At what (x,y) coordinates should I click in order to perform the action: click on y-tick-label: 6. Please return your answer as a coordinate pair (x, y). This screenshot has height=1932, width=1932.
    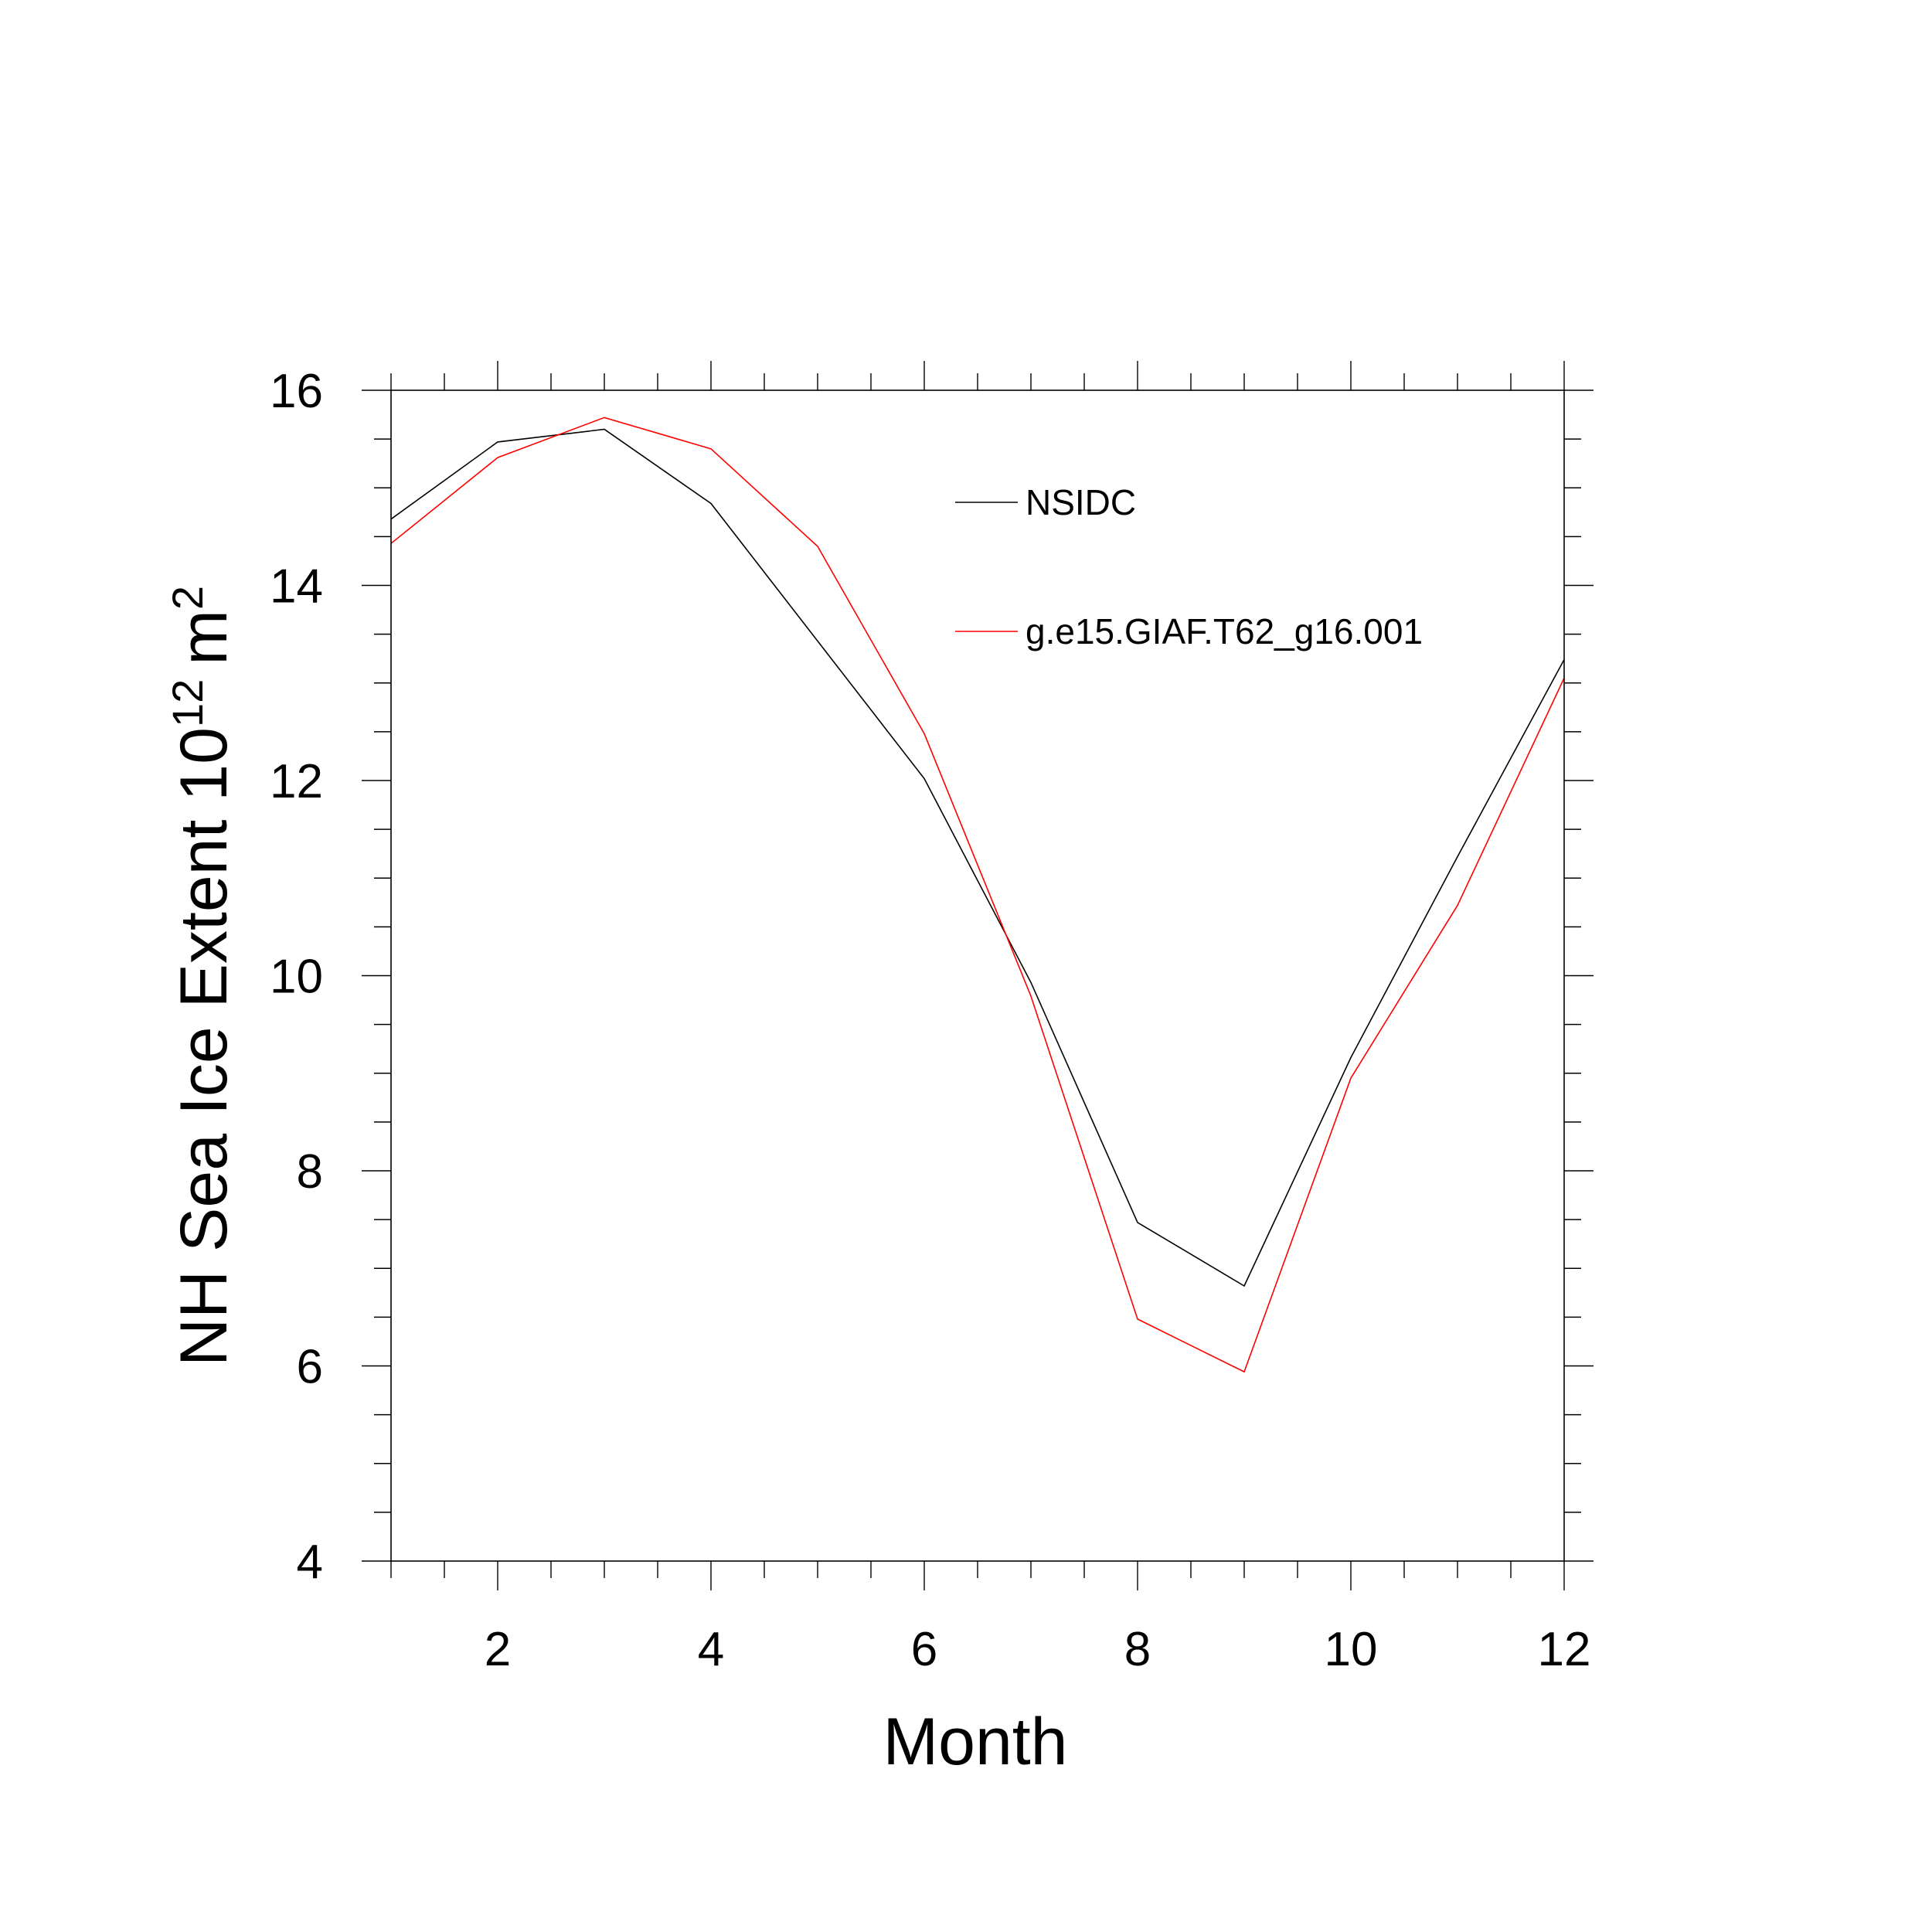
    Looking at the image, I should click on (310, 1368).